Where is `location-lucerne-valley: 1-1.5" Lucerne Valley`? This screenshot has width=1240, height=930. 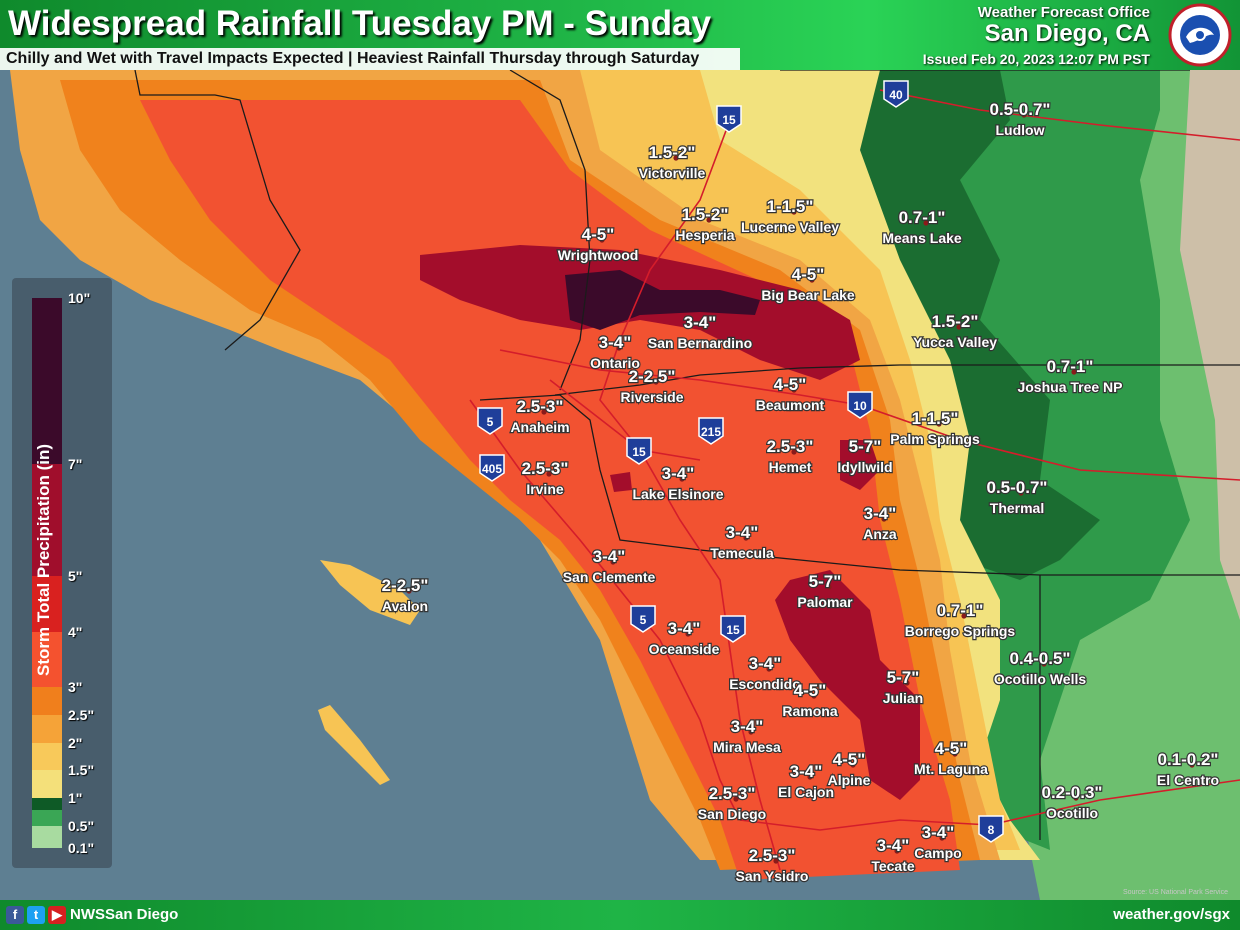 location-lucerne-valley: 1-1.5" Lucerne Valley is located at coordinates (790, 216).